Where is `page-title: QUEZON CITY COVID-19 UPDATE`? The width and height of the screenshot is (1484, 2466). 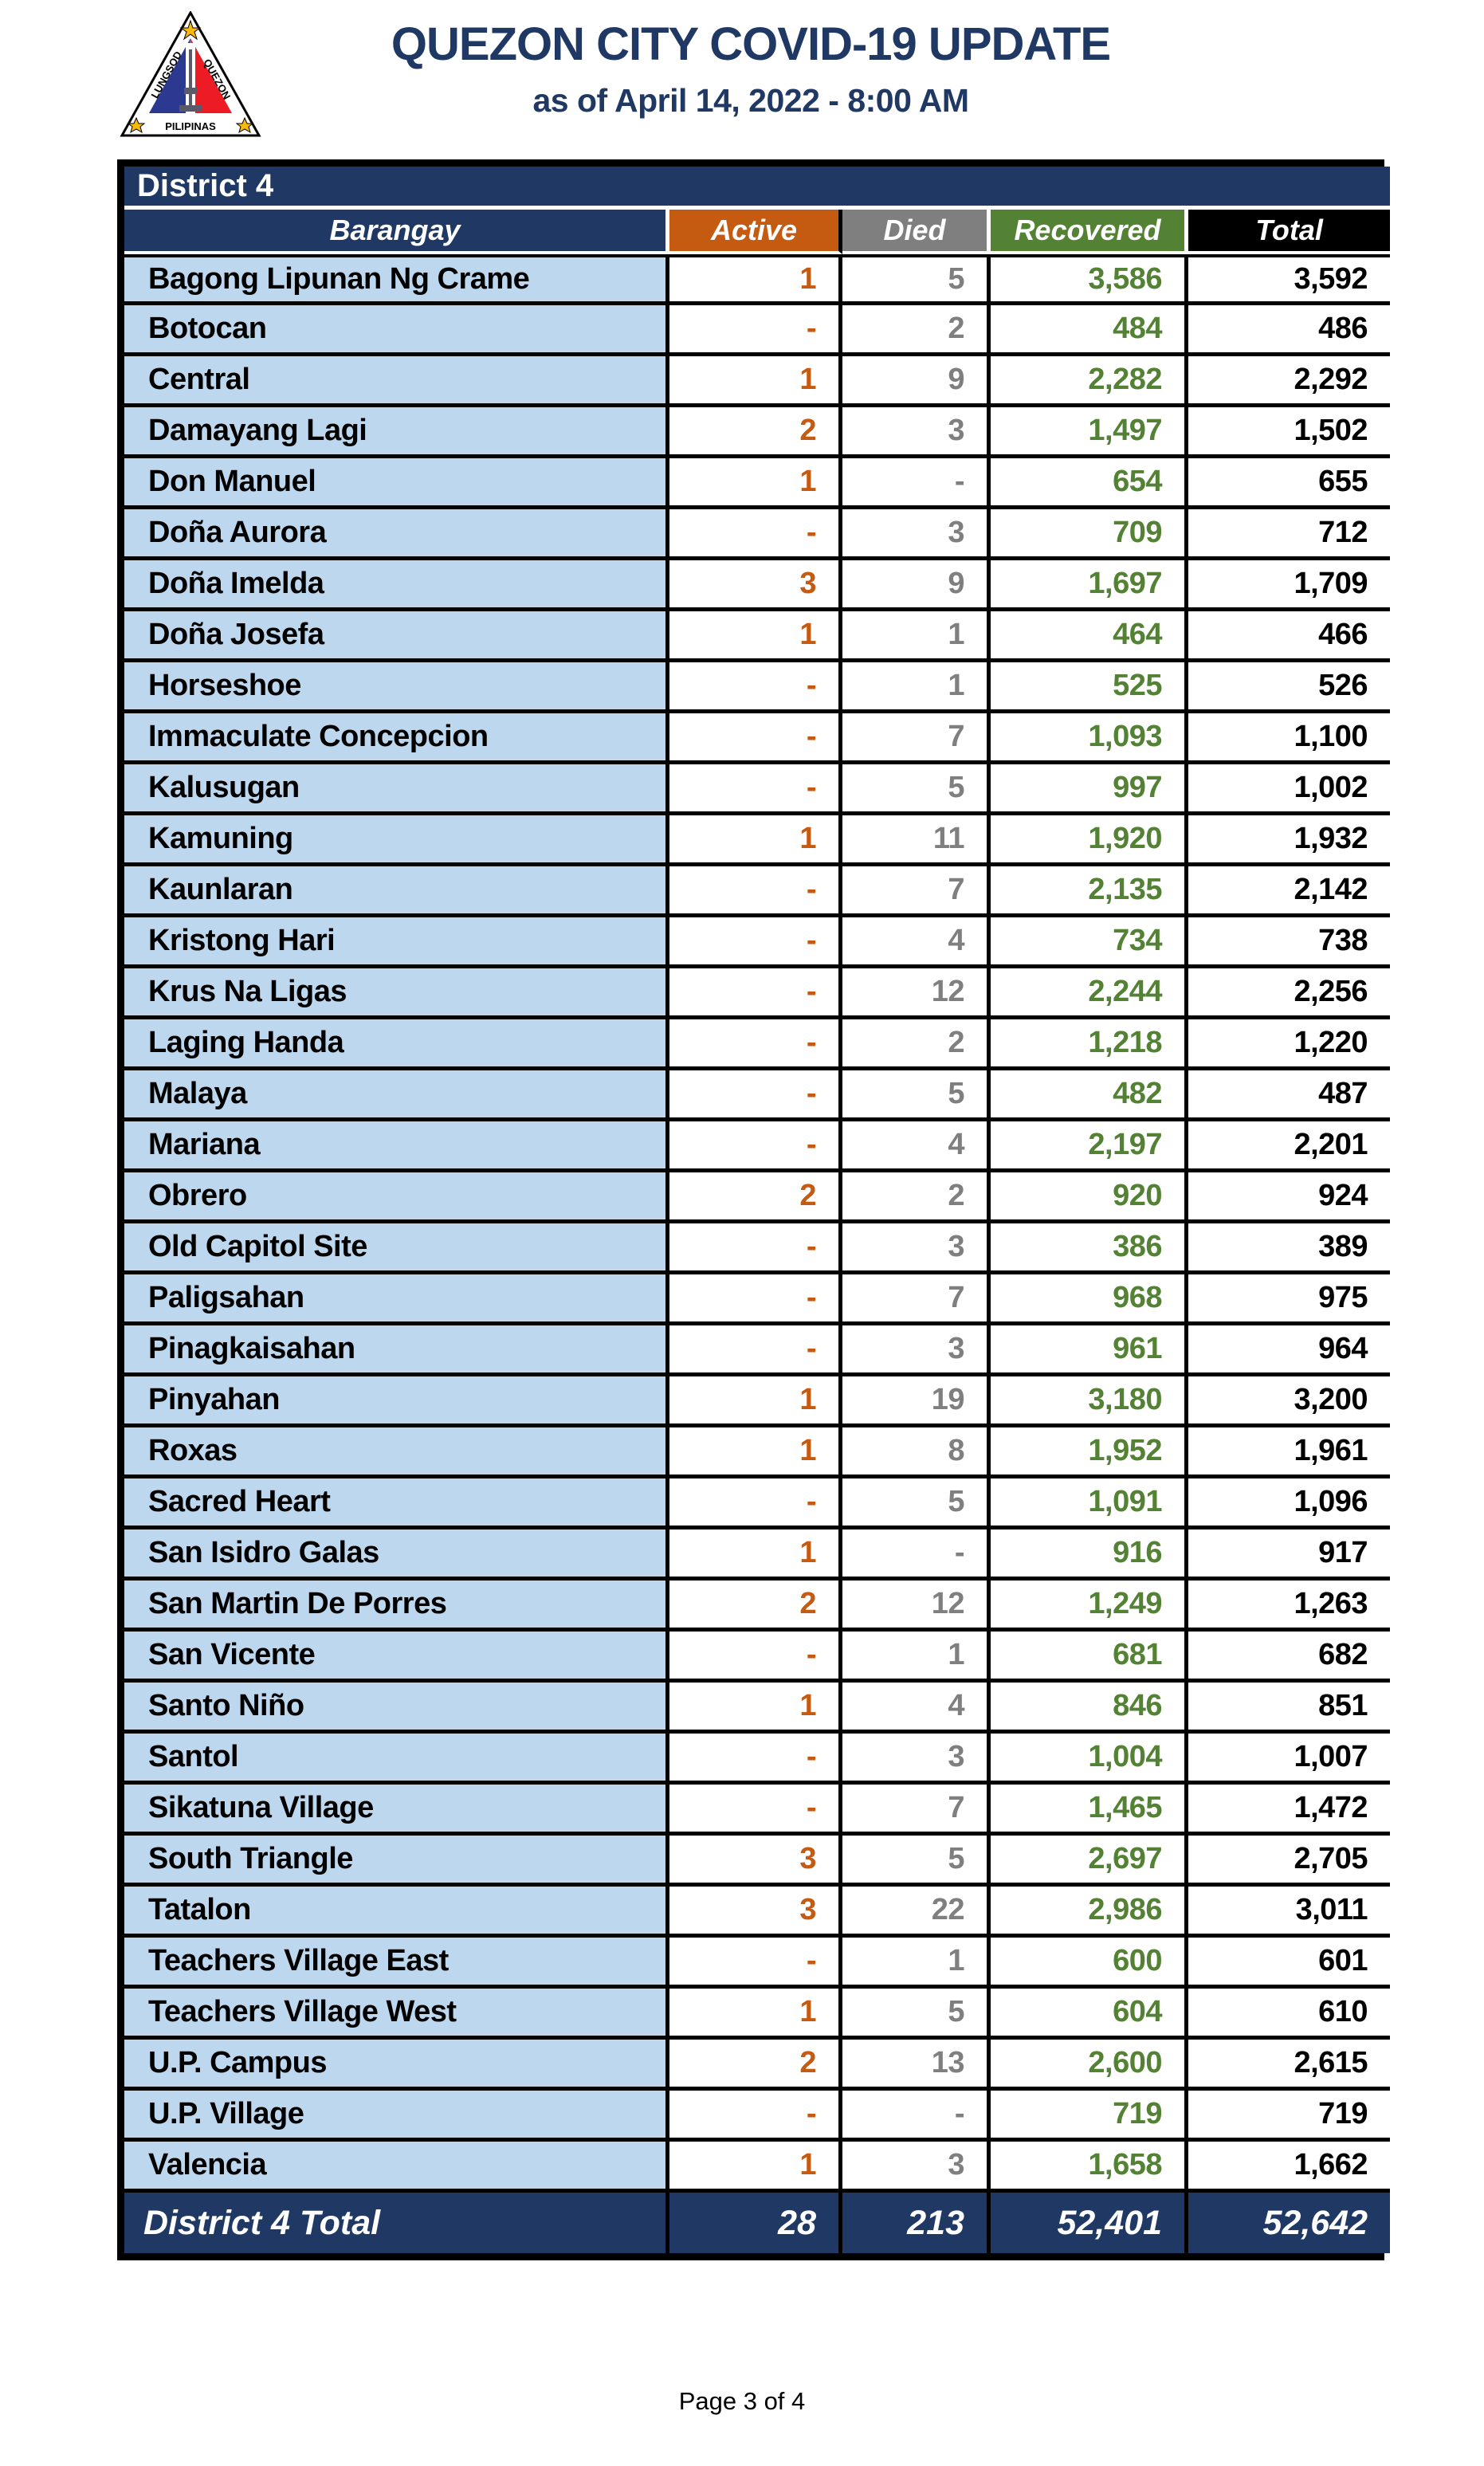 page-title: QUEZON CITY COVID-19 UPDATE is located at coordinates (751, 44).